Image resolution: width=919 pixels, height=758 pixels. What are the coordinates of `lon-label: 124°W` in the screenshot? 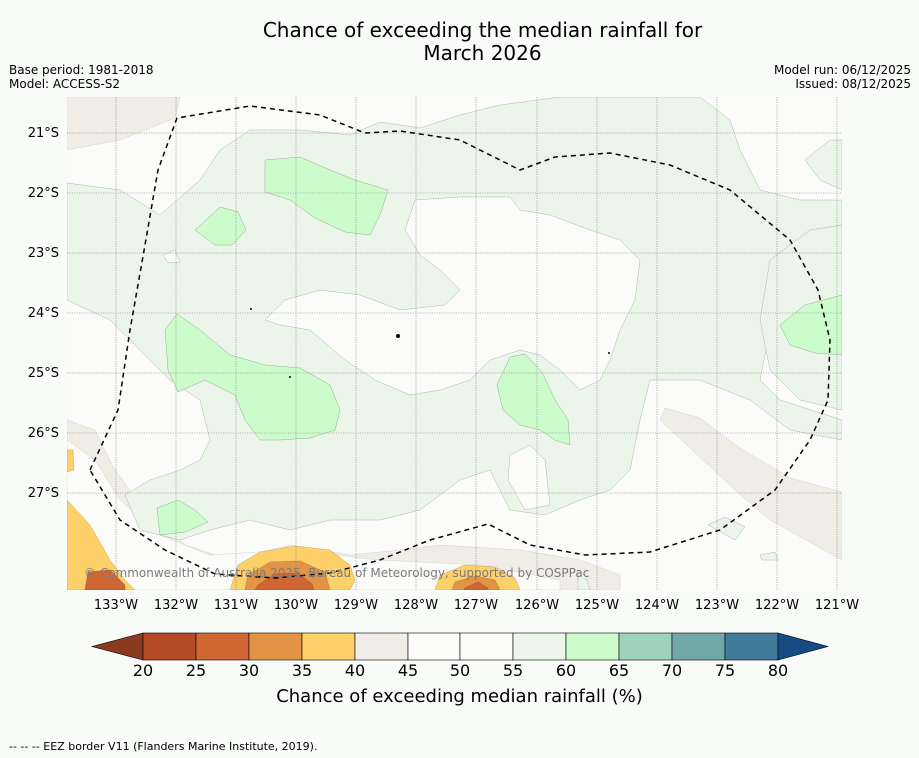 It's located at (657, 605).